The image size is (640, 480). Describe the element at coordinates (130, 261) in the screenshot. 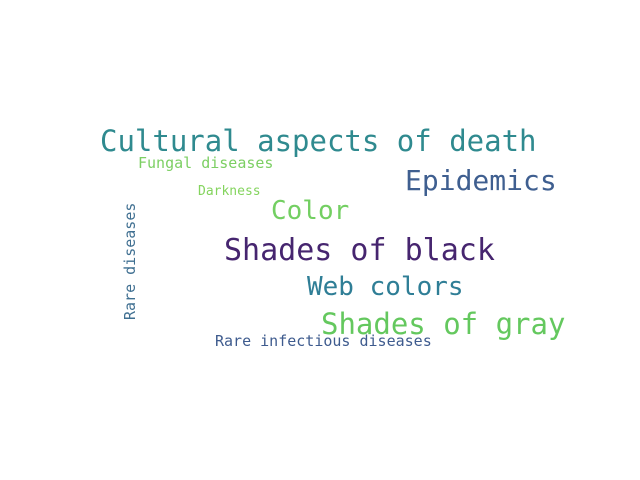

I see `word-rare-diseases: Rare diseases` at that location.